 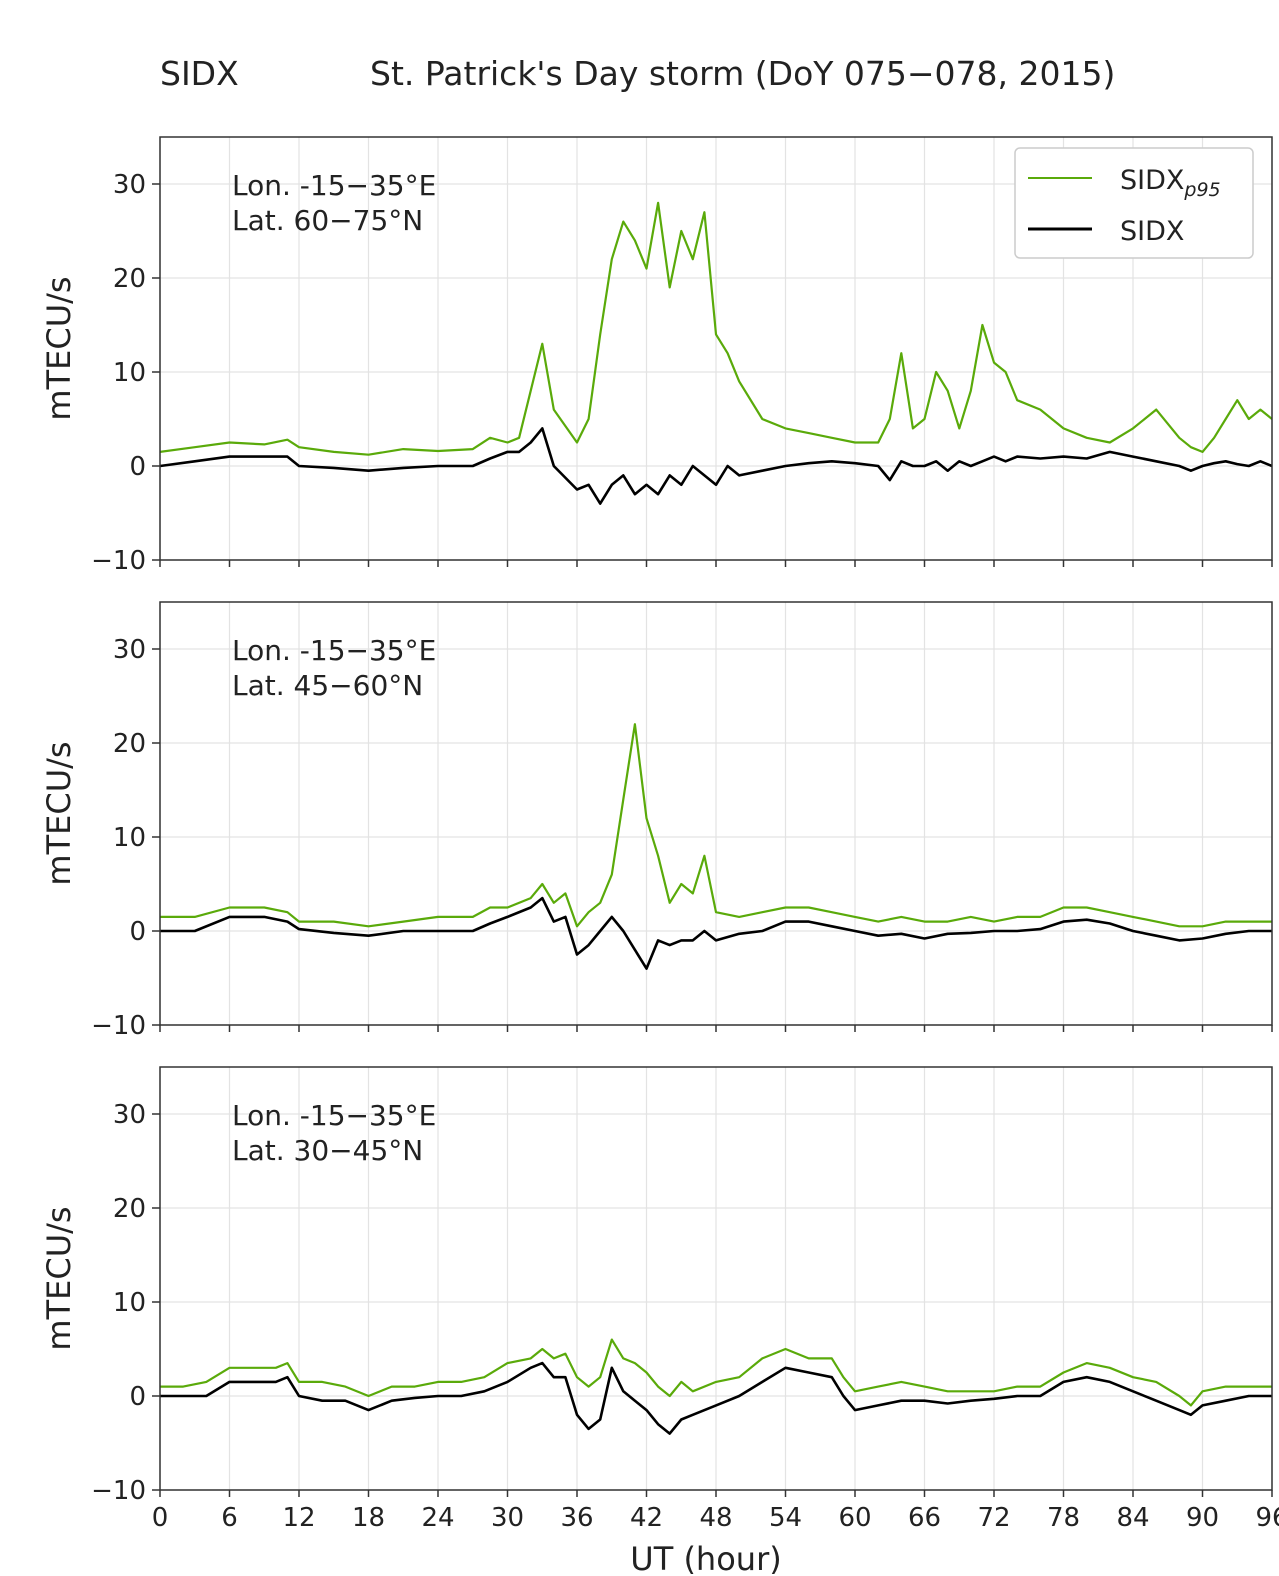 I want to click on x-tick-label: 66, so click(x=924, y=1518).